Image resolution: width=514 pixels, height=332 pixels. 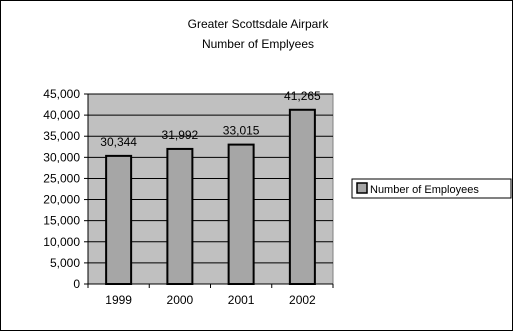 What do you see at coordinates (61, 221) in the screenshot?
I see `y-tick-label: 15,000` at bounding box center [61, 221].